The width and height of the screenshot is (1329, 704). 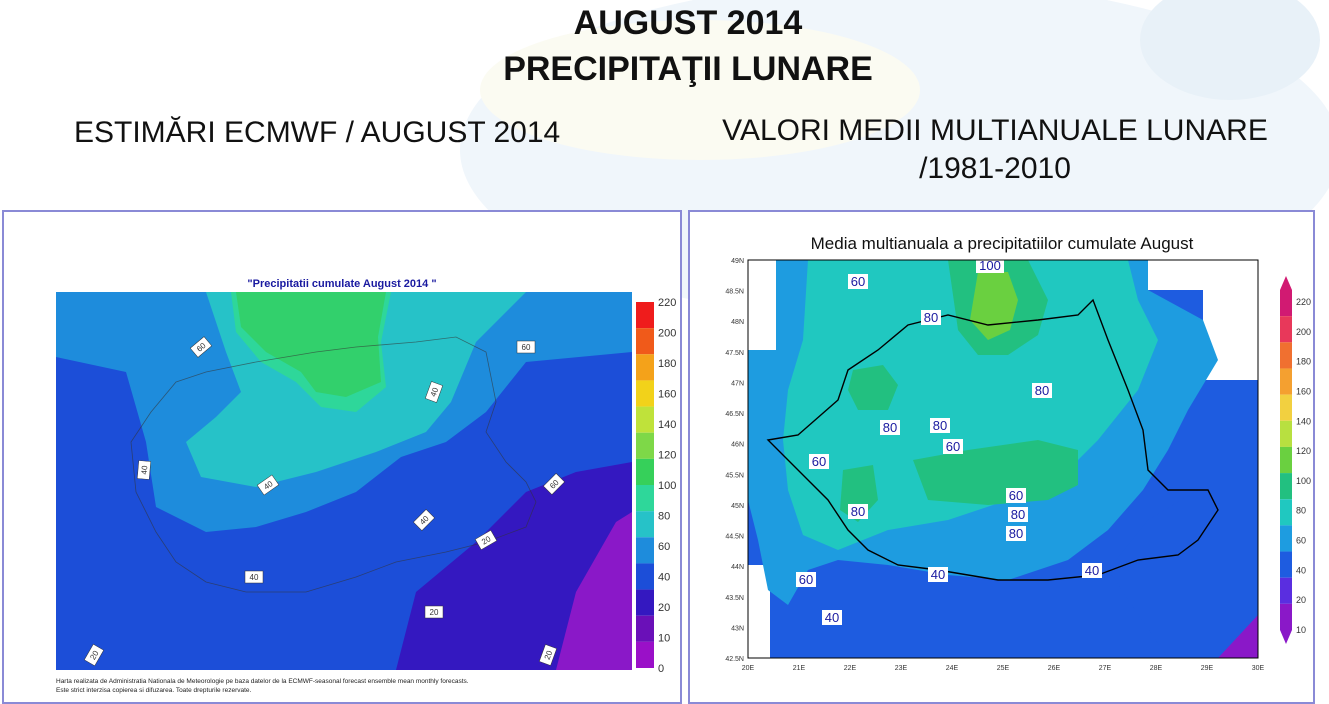 What do you see at coordinates (995, 130) in the screenshot?
I see `right-panel-subtitle-line1: VALORI MEDII MULTIANUALE LUNARE` at bounding box center [995, 130].